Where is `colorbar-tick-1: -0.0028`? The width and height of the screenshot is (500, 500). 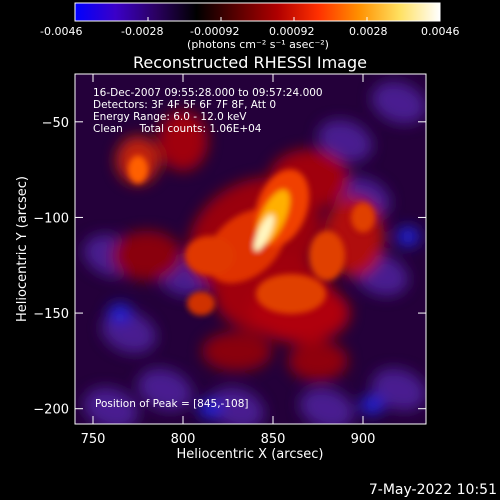 colorbar-tick-1: -0.0028 is located at coordinates (142, 31).